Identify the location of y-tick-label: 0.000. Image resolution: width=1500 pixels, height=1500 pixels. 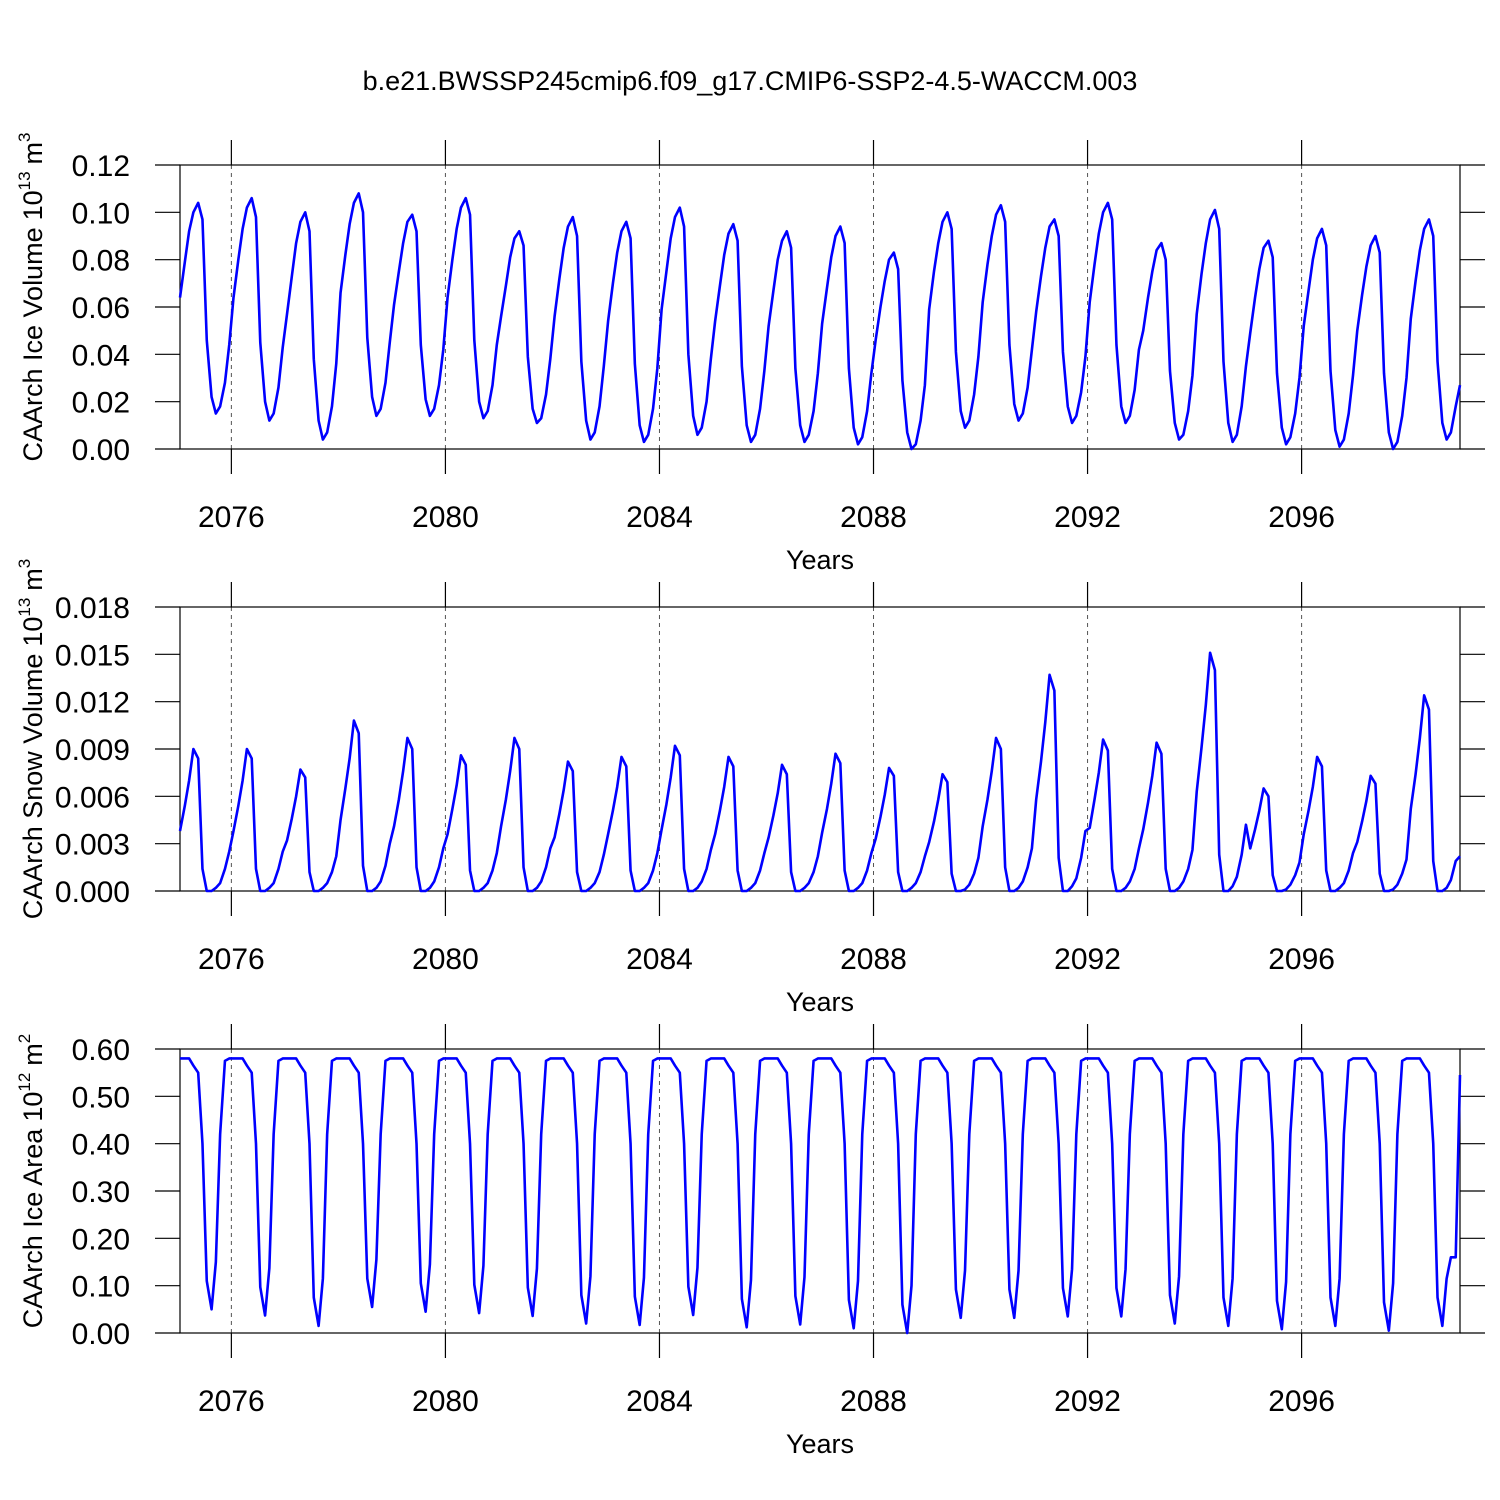
(92, 892).